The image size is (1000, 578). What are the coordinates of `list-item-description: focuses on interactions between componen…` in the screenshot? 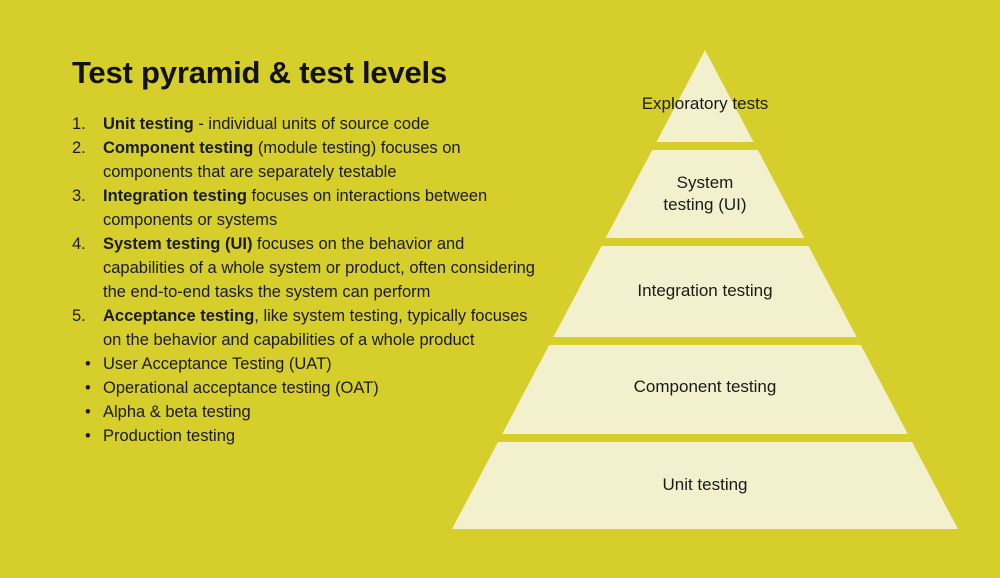 It's located at (295, 208).